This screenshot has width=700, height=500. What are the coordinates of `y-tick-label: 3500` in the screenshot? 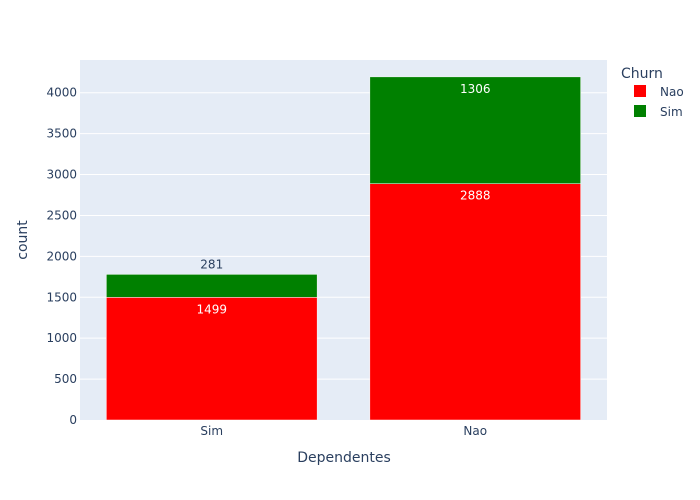 It's located at (61, 134).